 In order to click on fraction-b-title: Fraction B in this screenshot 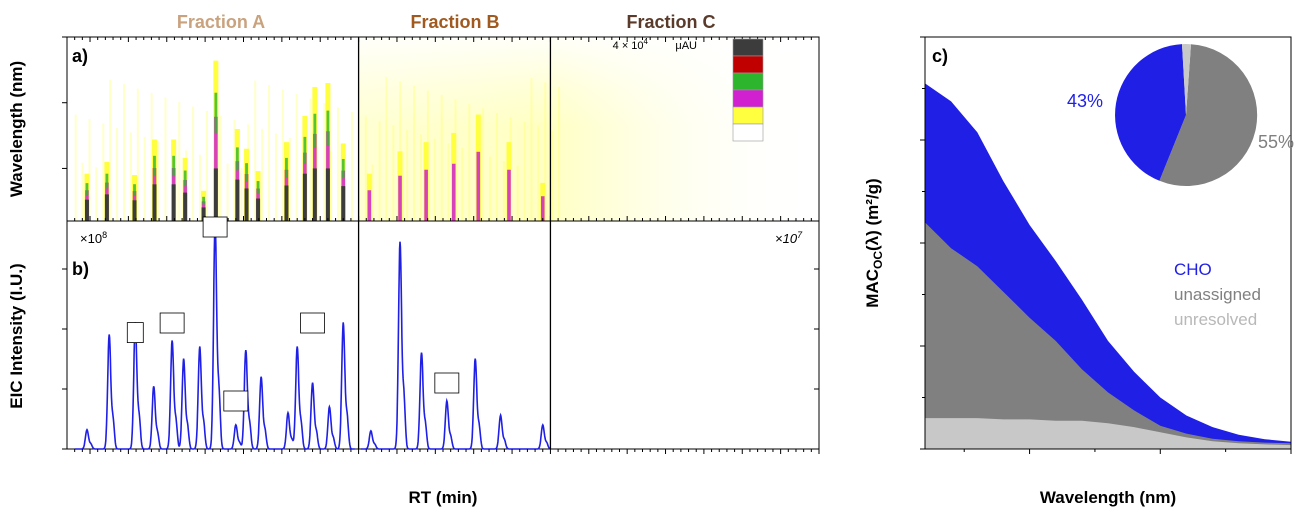, I will do `click(454, 22)`.